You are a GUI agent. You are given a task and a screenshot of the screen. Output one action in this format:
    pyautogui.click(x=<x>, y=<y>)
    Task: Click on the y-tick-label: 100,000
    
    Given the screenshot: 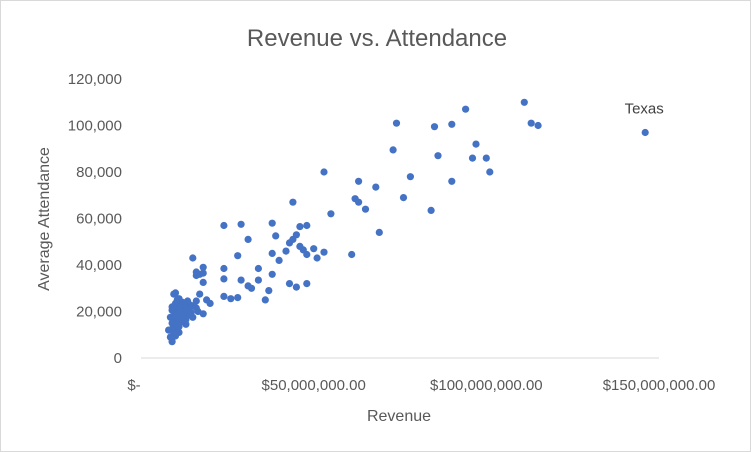 What is the action you would take?
    pyautogui.click(x=95, y=126)
    